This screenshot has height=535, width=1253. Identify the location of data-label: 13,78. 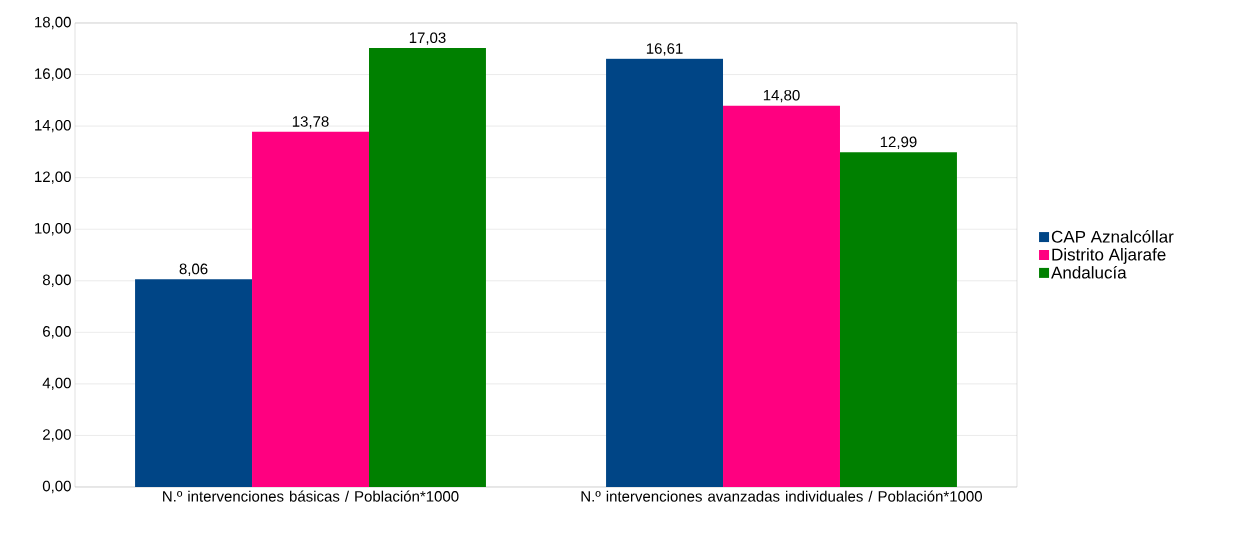
(310, 122).